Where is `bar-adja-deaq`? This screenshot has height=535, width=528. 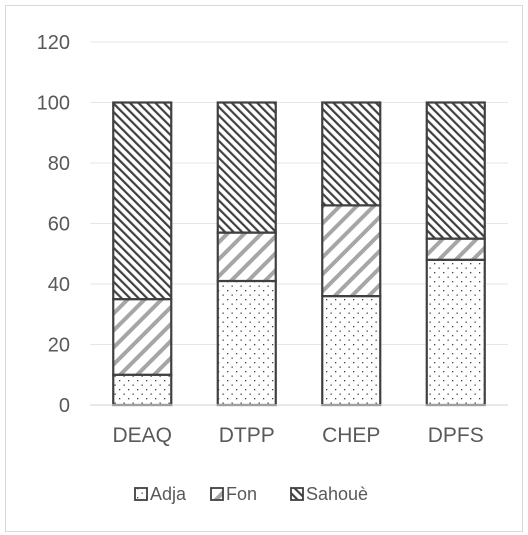
bar-adja-deaq is located at coordinates (142, 390).